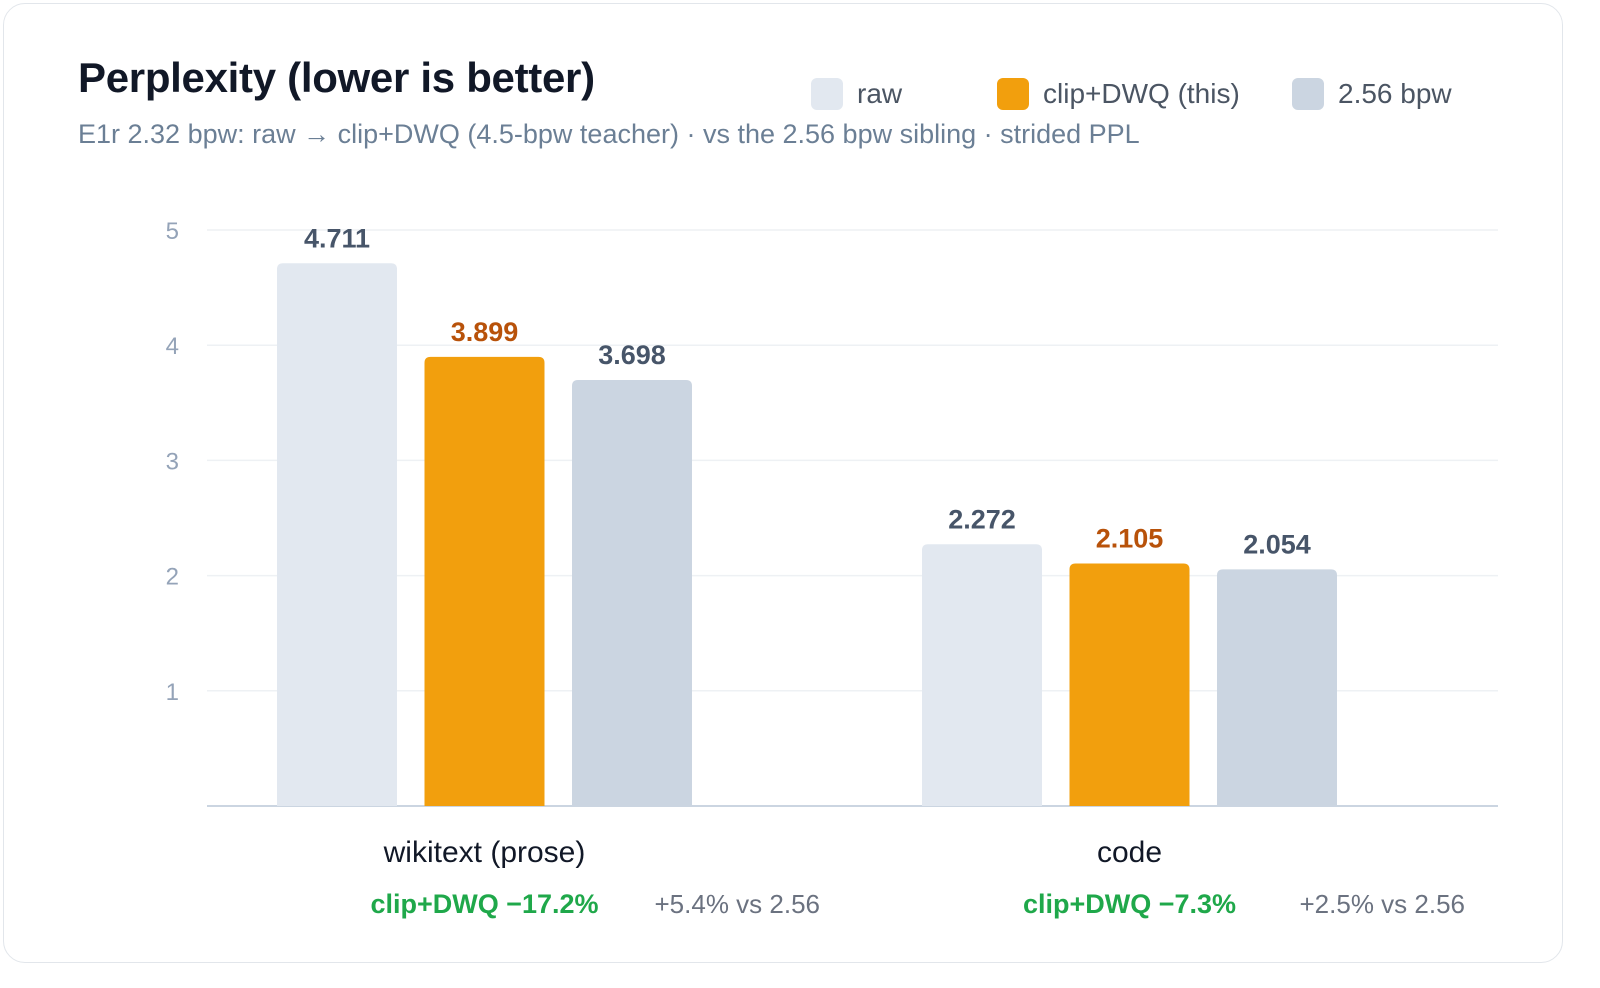 Image resolution: width=1600 pixels, height=988 pixels. What do you see at coordinates (738, 904) in the screenshot?
I see `delta-annotation: +5.4% vs 2.56` at bounding box center [738, 904].